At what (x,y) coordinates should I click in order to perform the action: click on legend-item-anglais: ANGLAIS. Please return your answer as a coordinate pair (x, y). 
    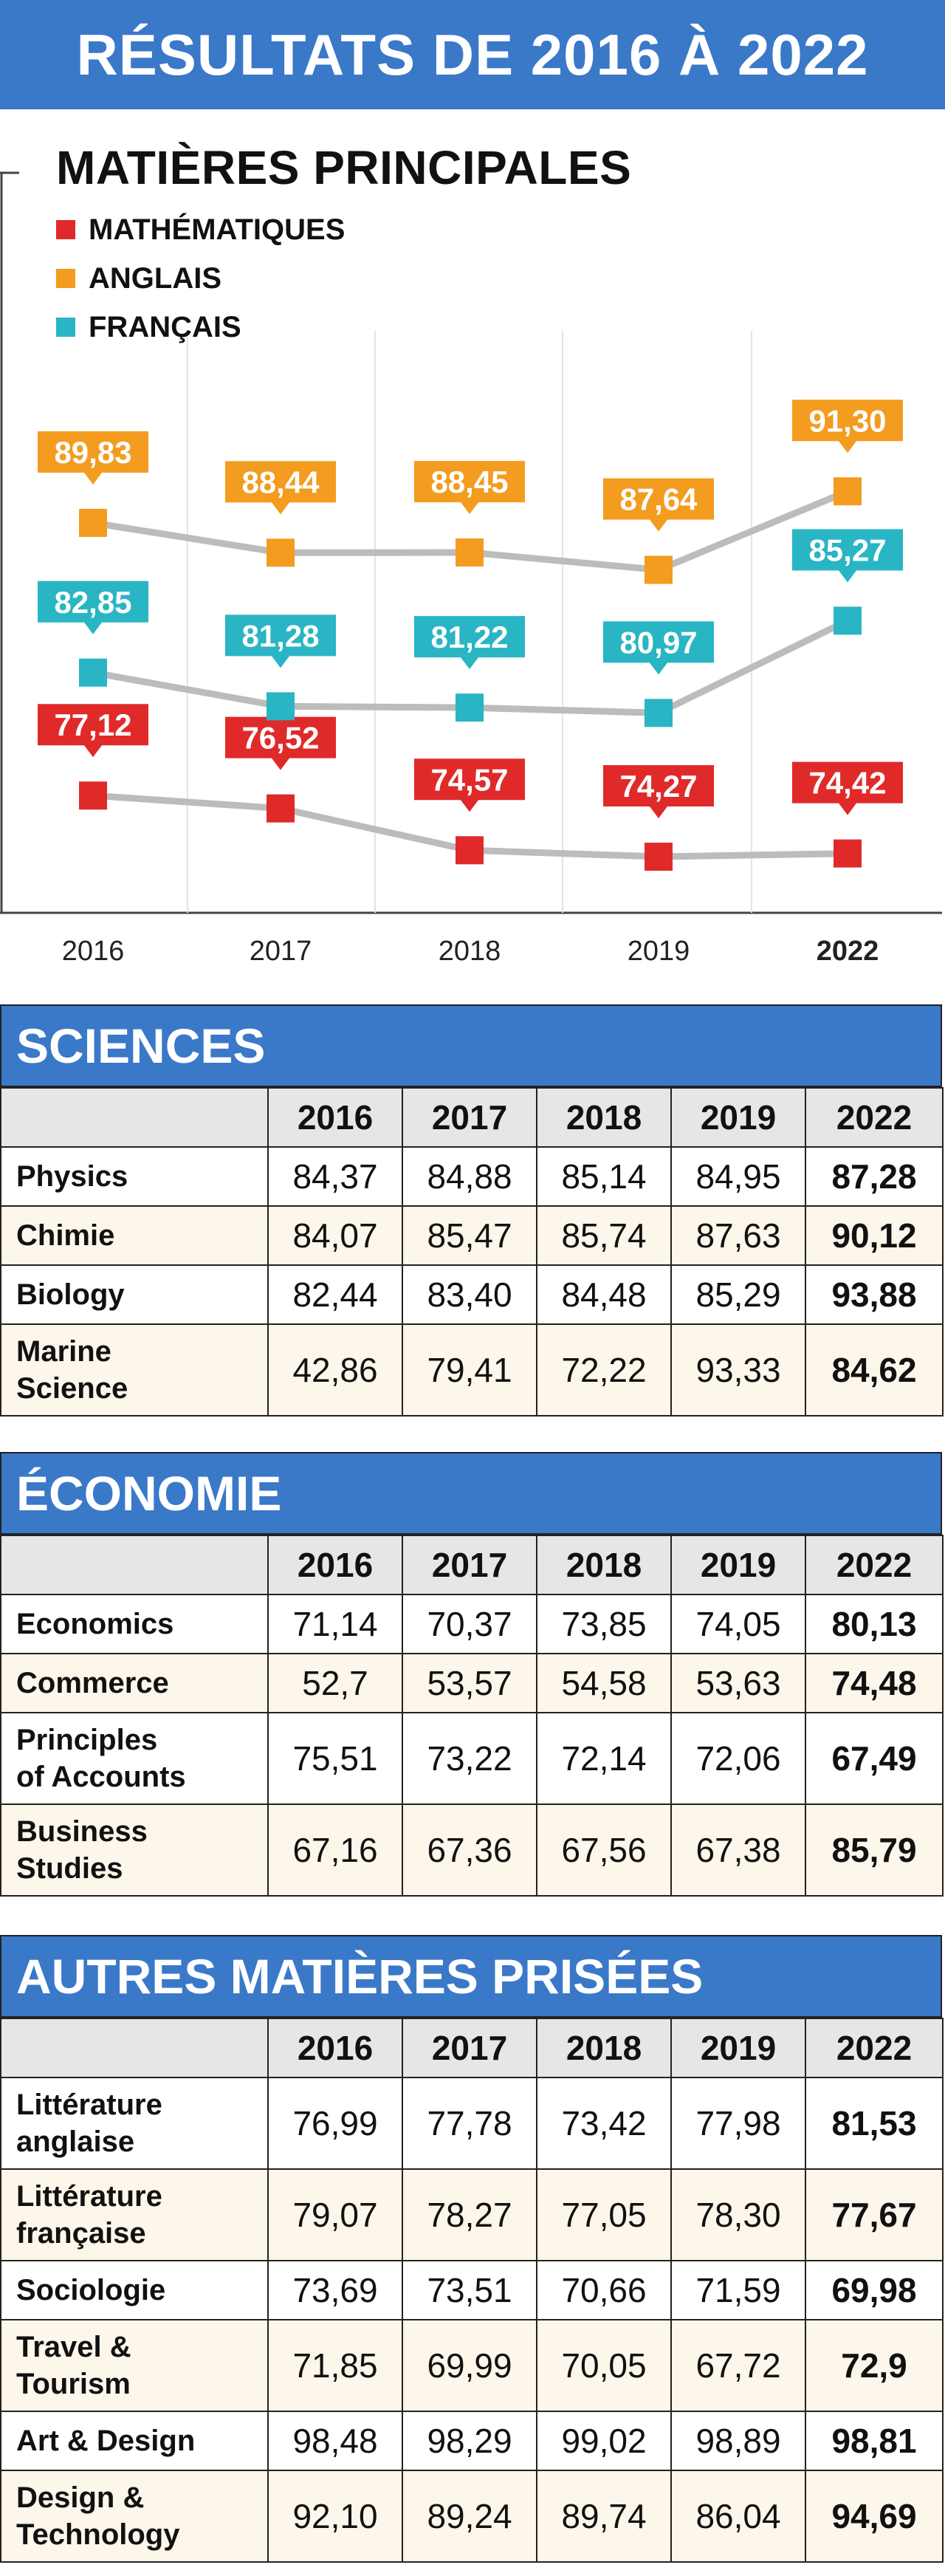
    Looking at the image, I should click on (200, 278).